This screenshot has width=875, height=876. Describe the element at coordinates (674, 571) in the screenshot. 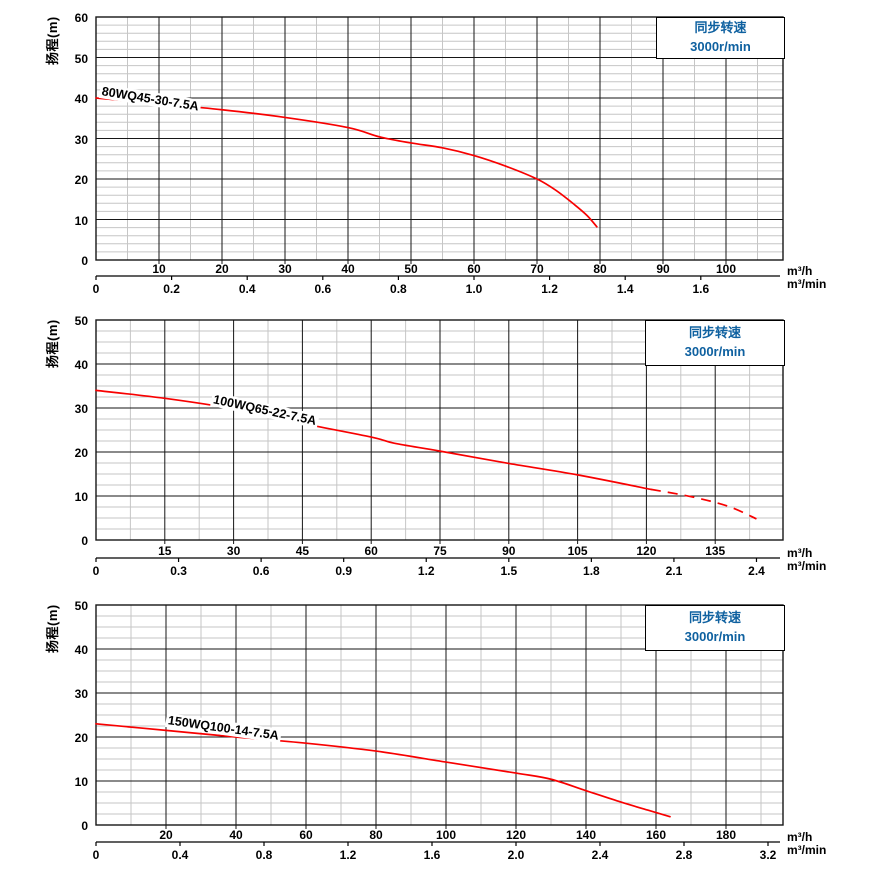

I see `x-tick-label-m3min: 2.1` at that location.